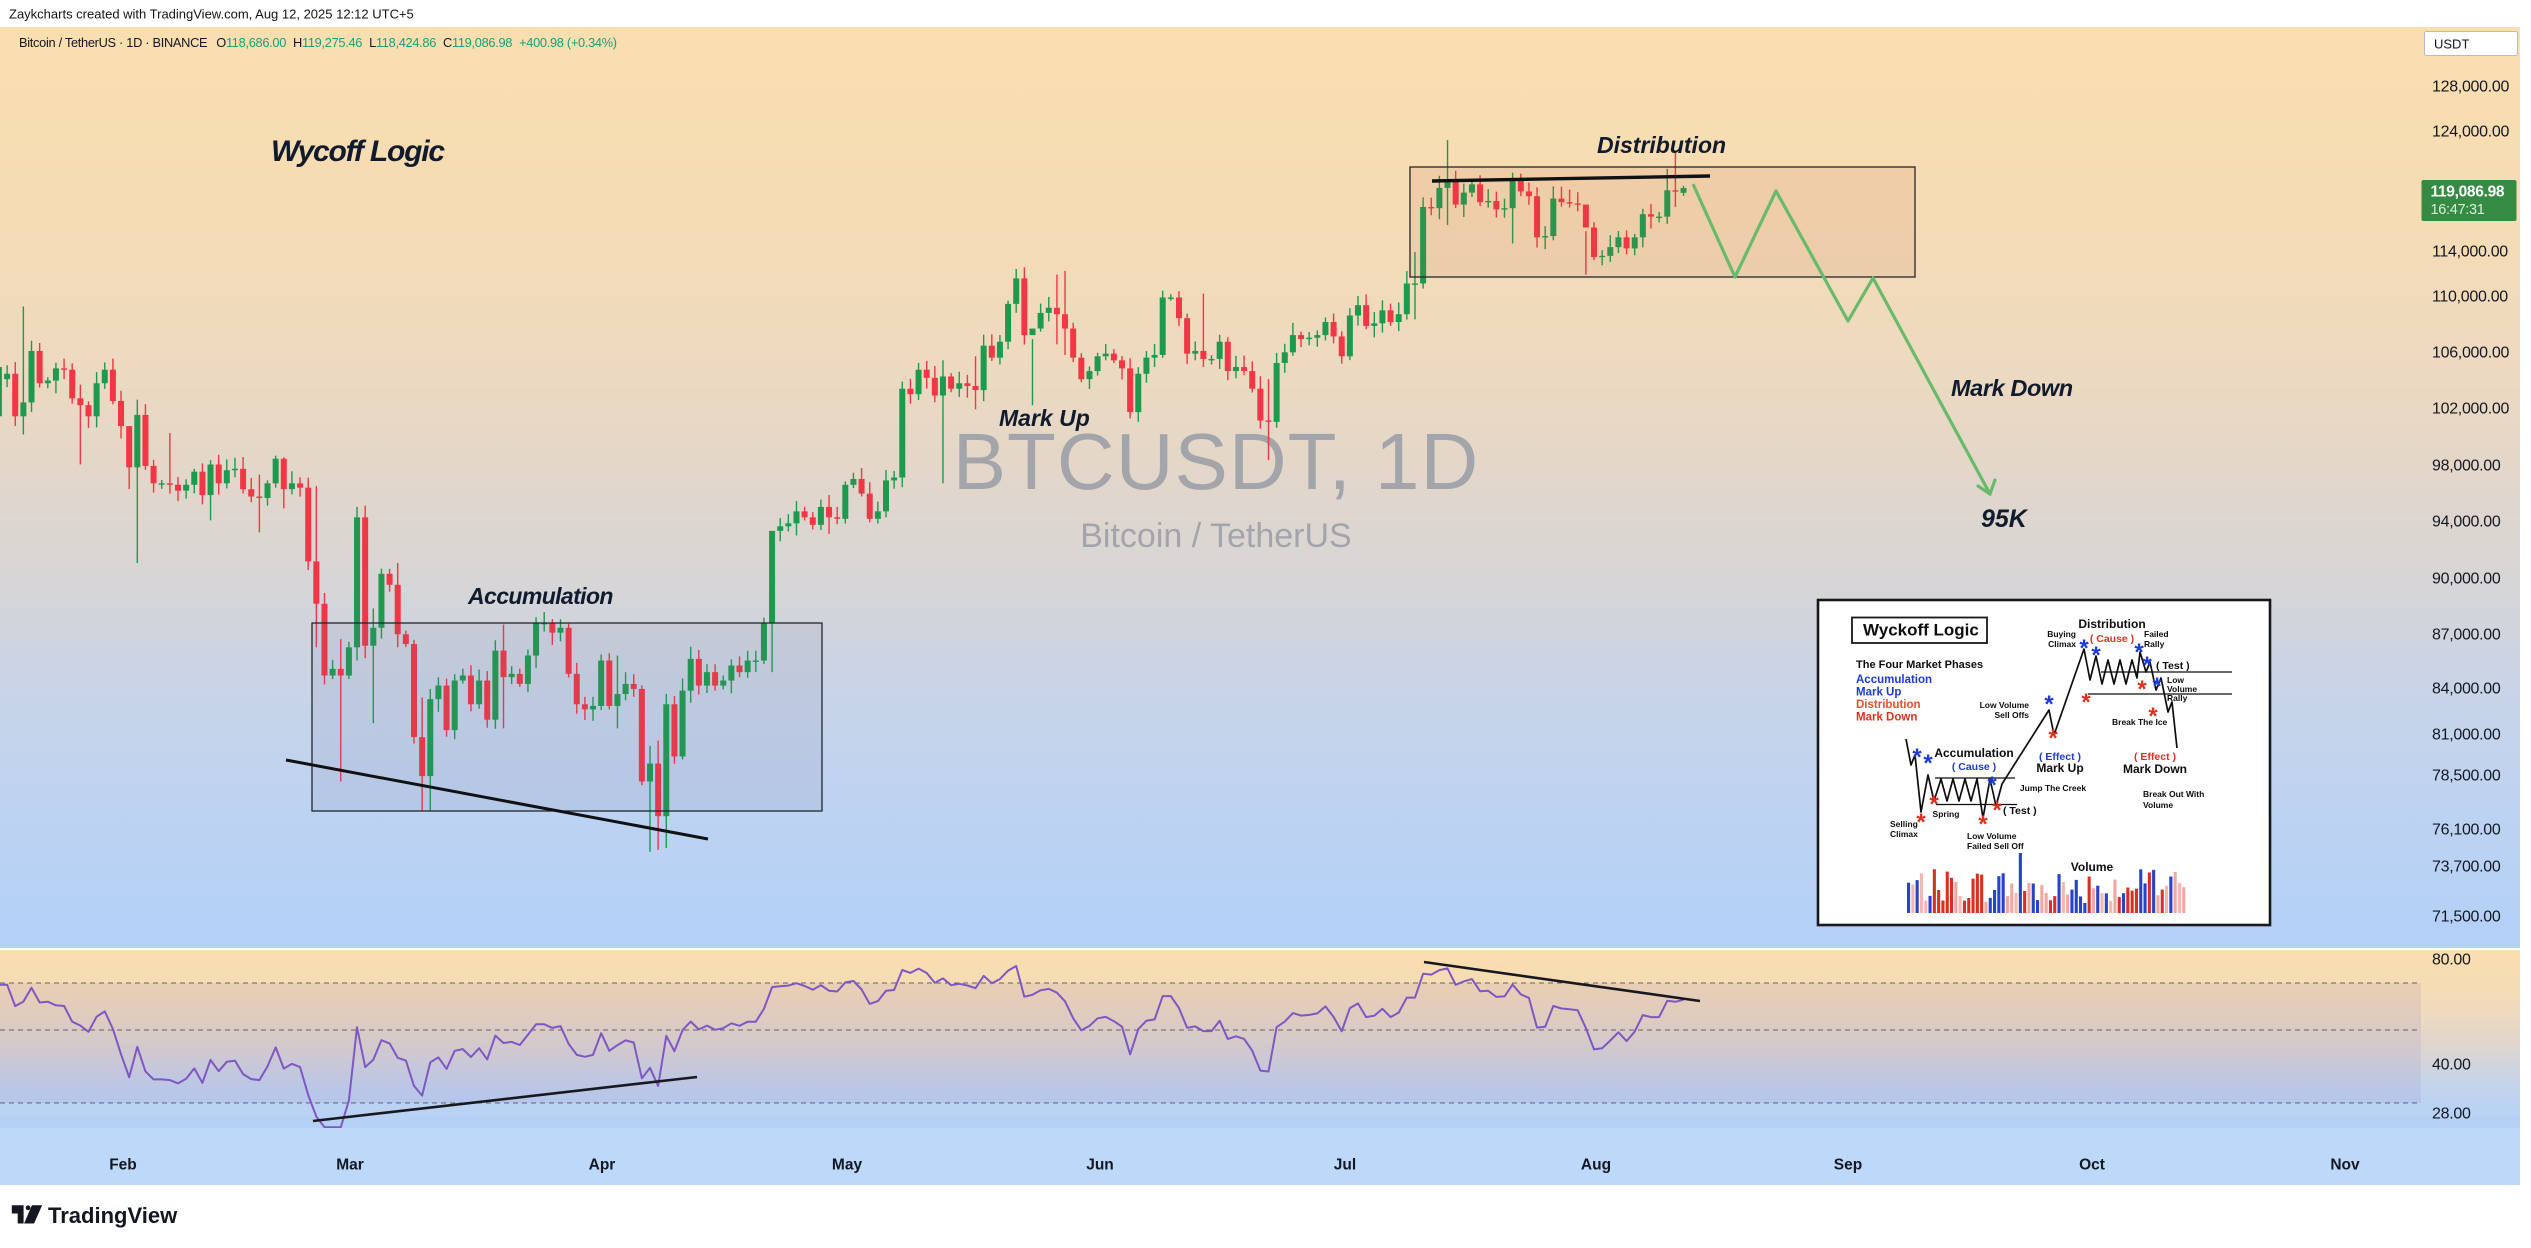 This screenshot has height=1248, width=2531. Describe the element at coordinates (2468, 192) in the screenshot. I see `svg-text: 119,086.98` at that location.